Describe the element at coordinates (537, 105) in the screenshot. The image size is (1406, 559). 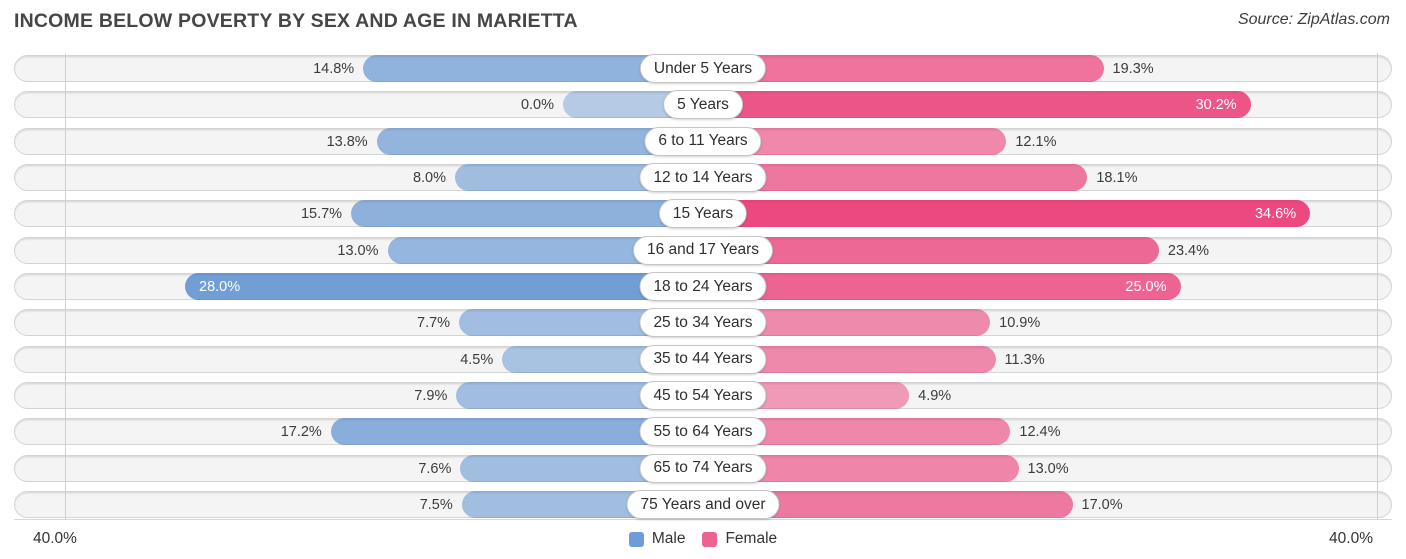
I see `male-value-label: 0.0%` at that location.